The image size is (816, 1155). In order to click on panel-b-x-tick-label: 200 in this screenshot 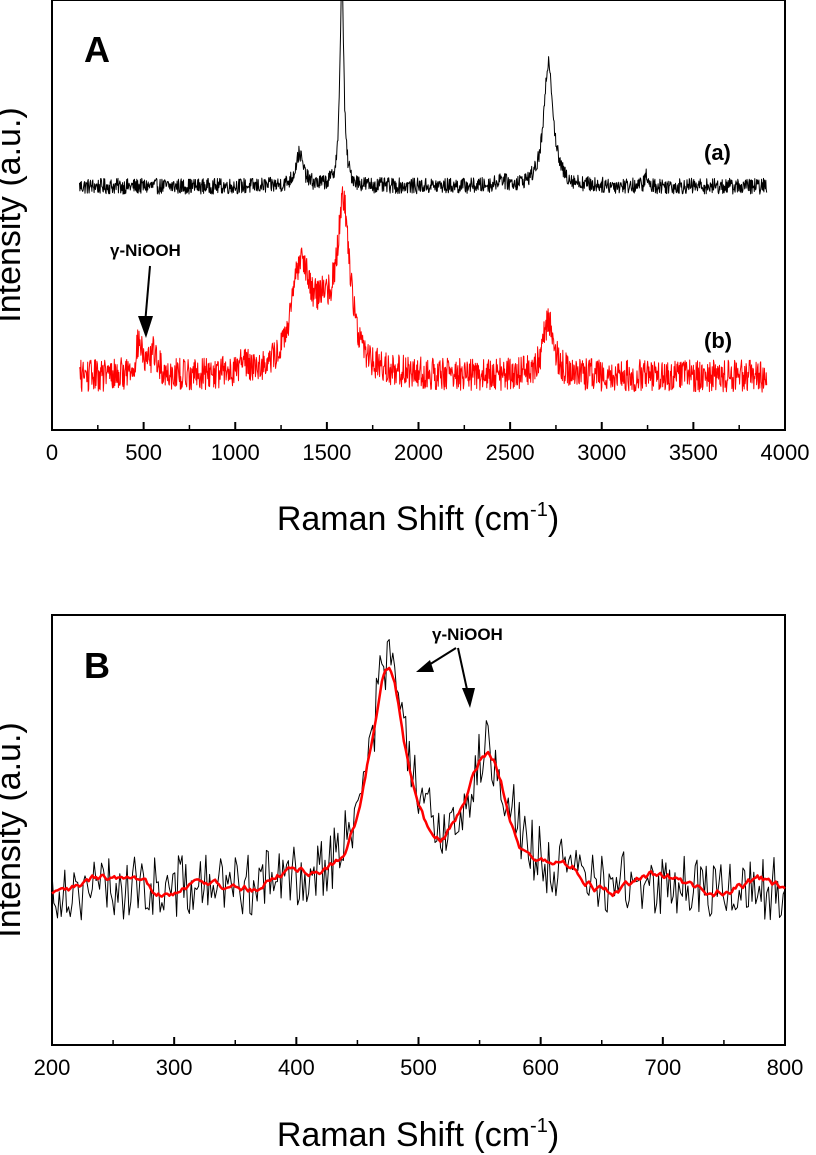, I will do `click(52, 1067)`.